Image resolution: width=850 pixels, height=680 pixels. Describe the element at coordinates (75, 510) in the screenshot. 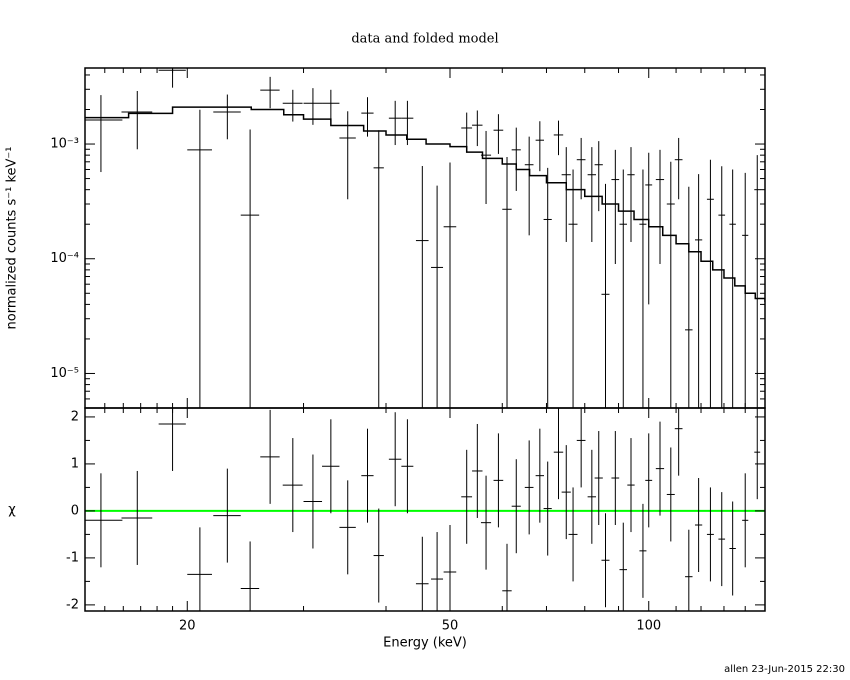

I see `y-tick-label: 0` at that location.